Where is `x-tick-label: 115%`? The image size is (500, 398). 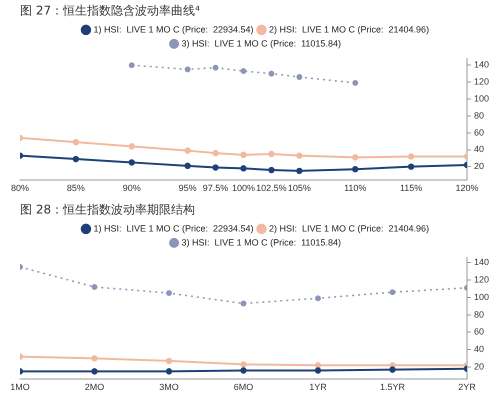
x-tick-label: 115% is located at coordinates (411, 188).